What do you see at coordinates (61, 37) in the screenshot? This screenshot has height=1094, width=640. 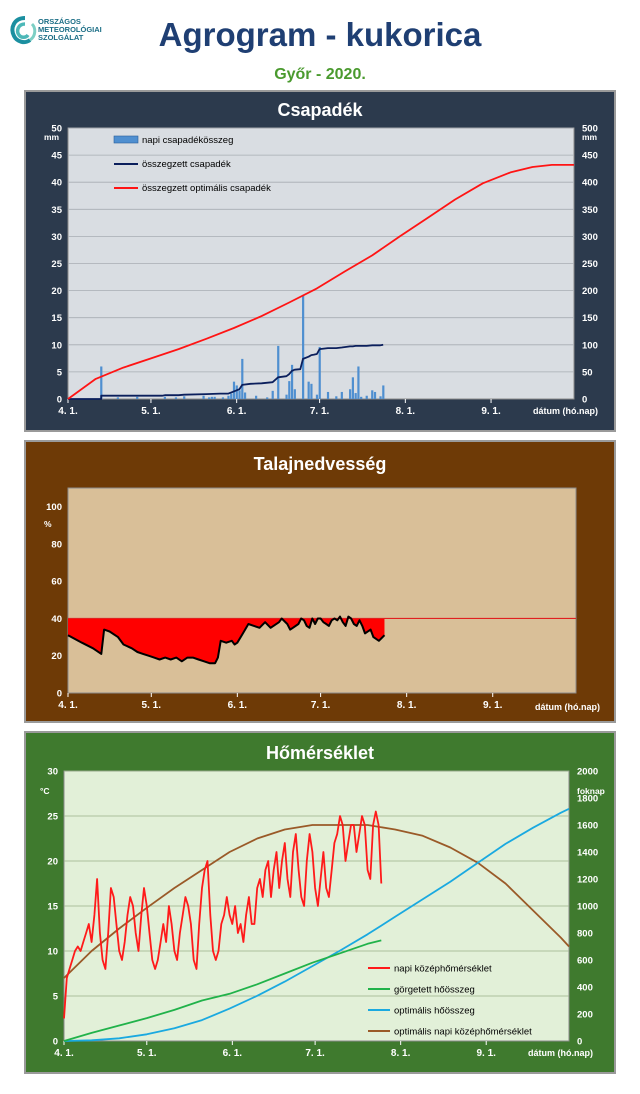 I see `logo-line-3: SZOLGÁLAT` at bounding box center [61, 37].